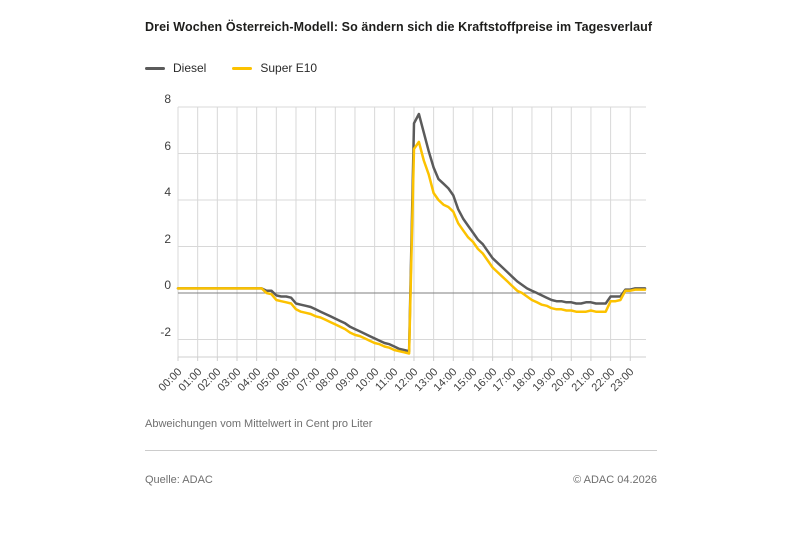 The image size is (800, 534). I want to click on y-axis-label: -2, so click(165, 331).